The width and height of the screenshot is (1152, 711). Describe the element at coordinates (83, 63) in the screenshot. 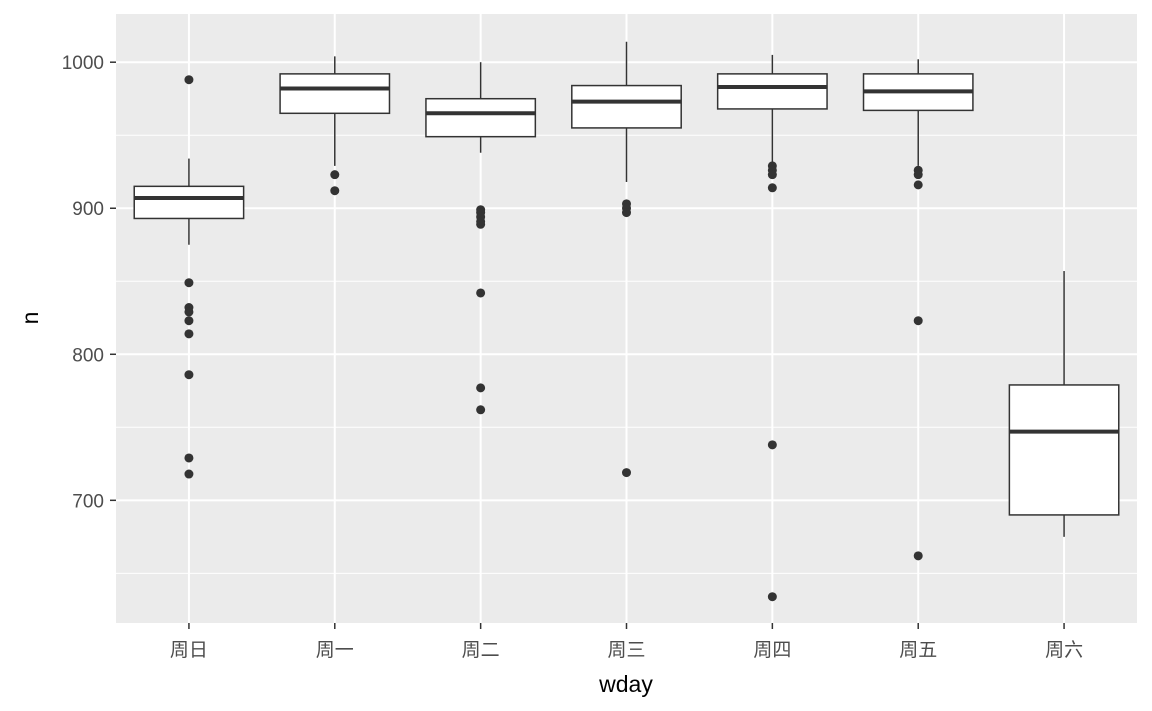

I see `y-tick-label: 1000` at that location.